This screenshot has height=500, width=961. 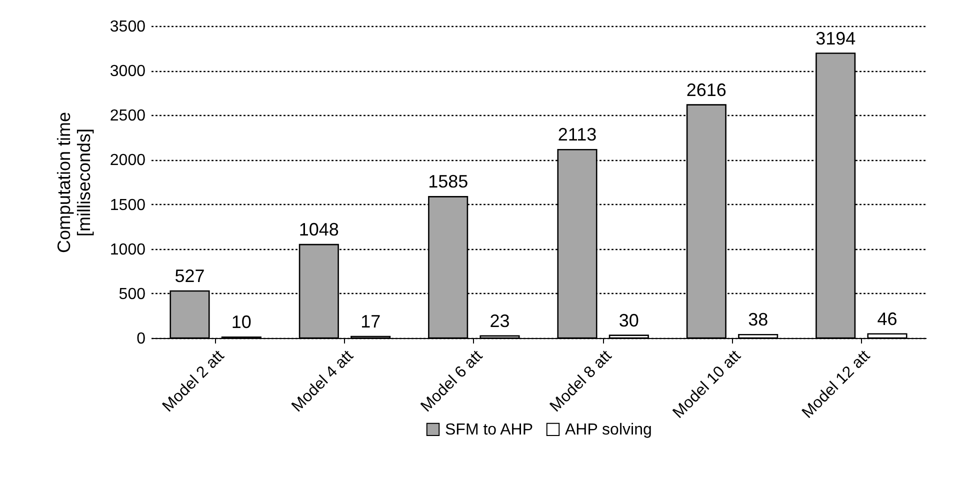 I want to click on y-axis-title: Computation time [milliseconds], so click(x=74, y=183).